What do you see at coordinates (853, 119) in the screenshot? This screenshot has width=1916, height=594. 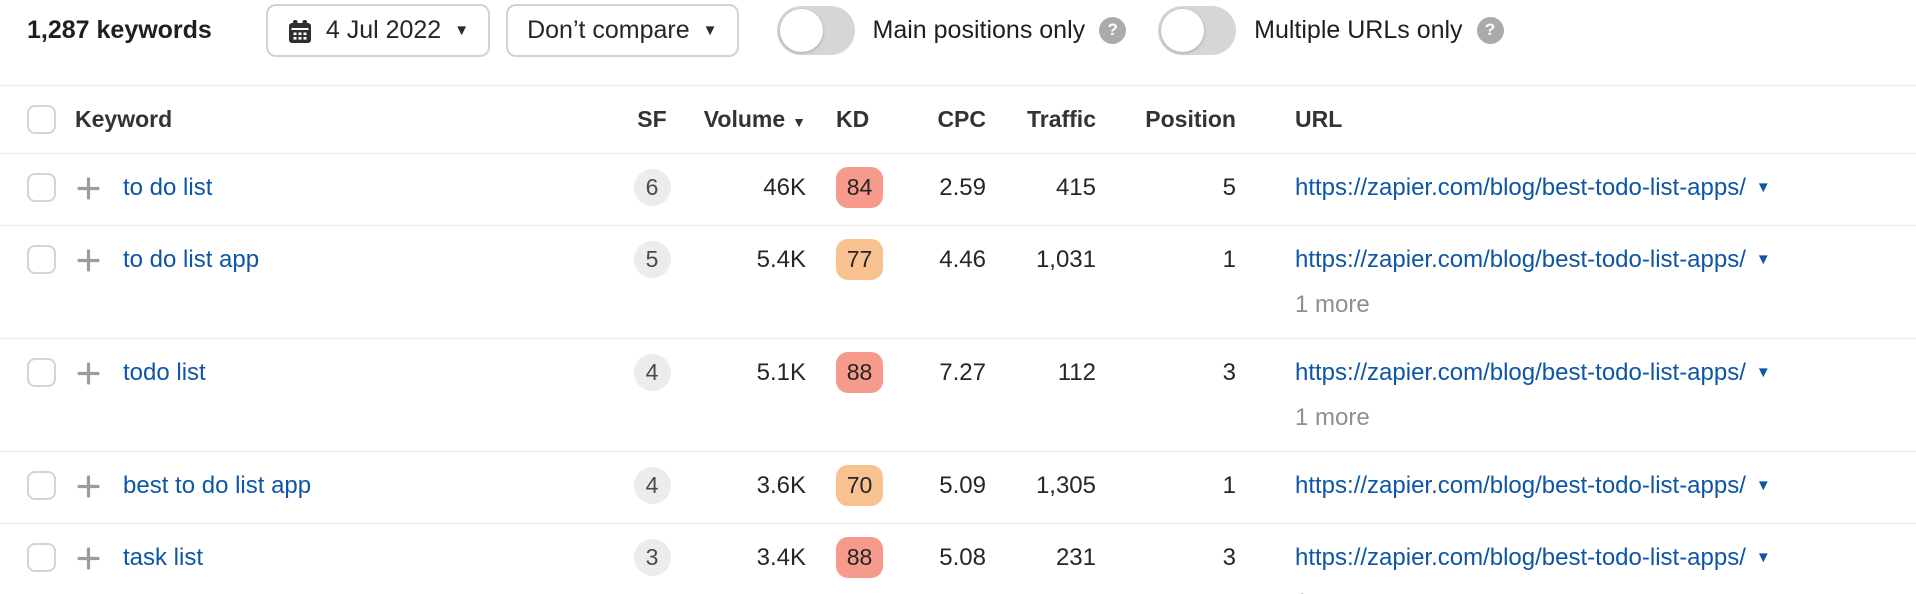 I see `column-header-kd: KD` at bounding box center [853, 119].